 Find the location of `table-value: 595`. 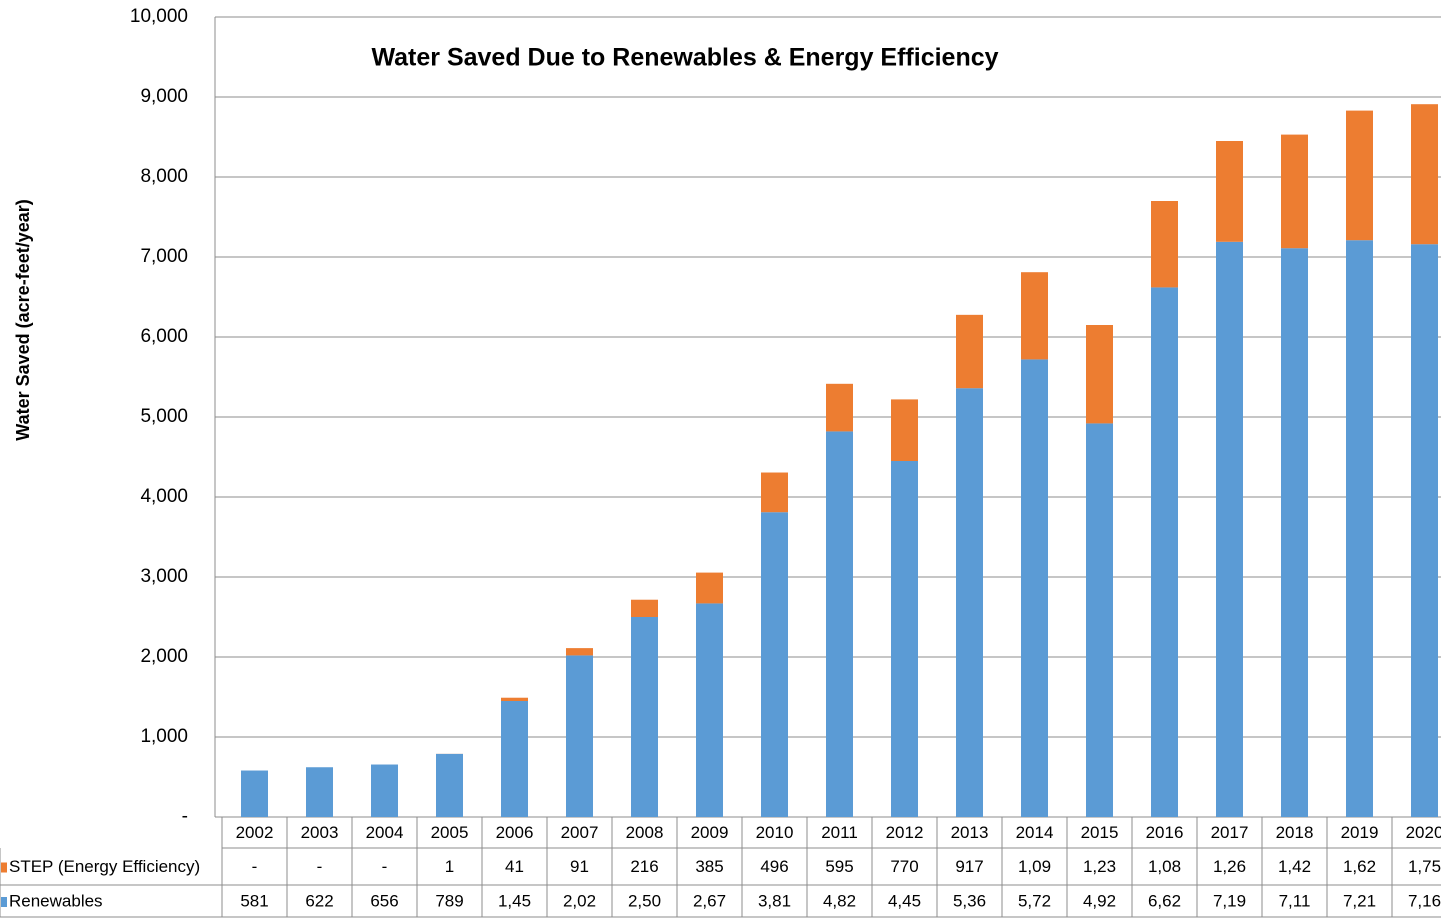

table-value: 595 is located at coordinates (839, 866).